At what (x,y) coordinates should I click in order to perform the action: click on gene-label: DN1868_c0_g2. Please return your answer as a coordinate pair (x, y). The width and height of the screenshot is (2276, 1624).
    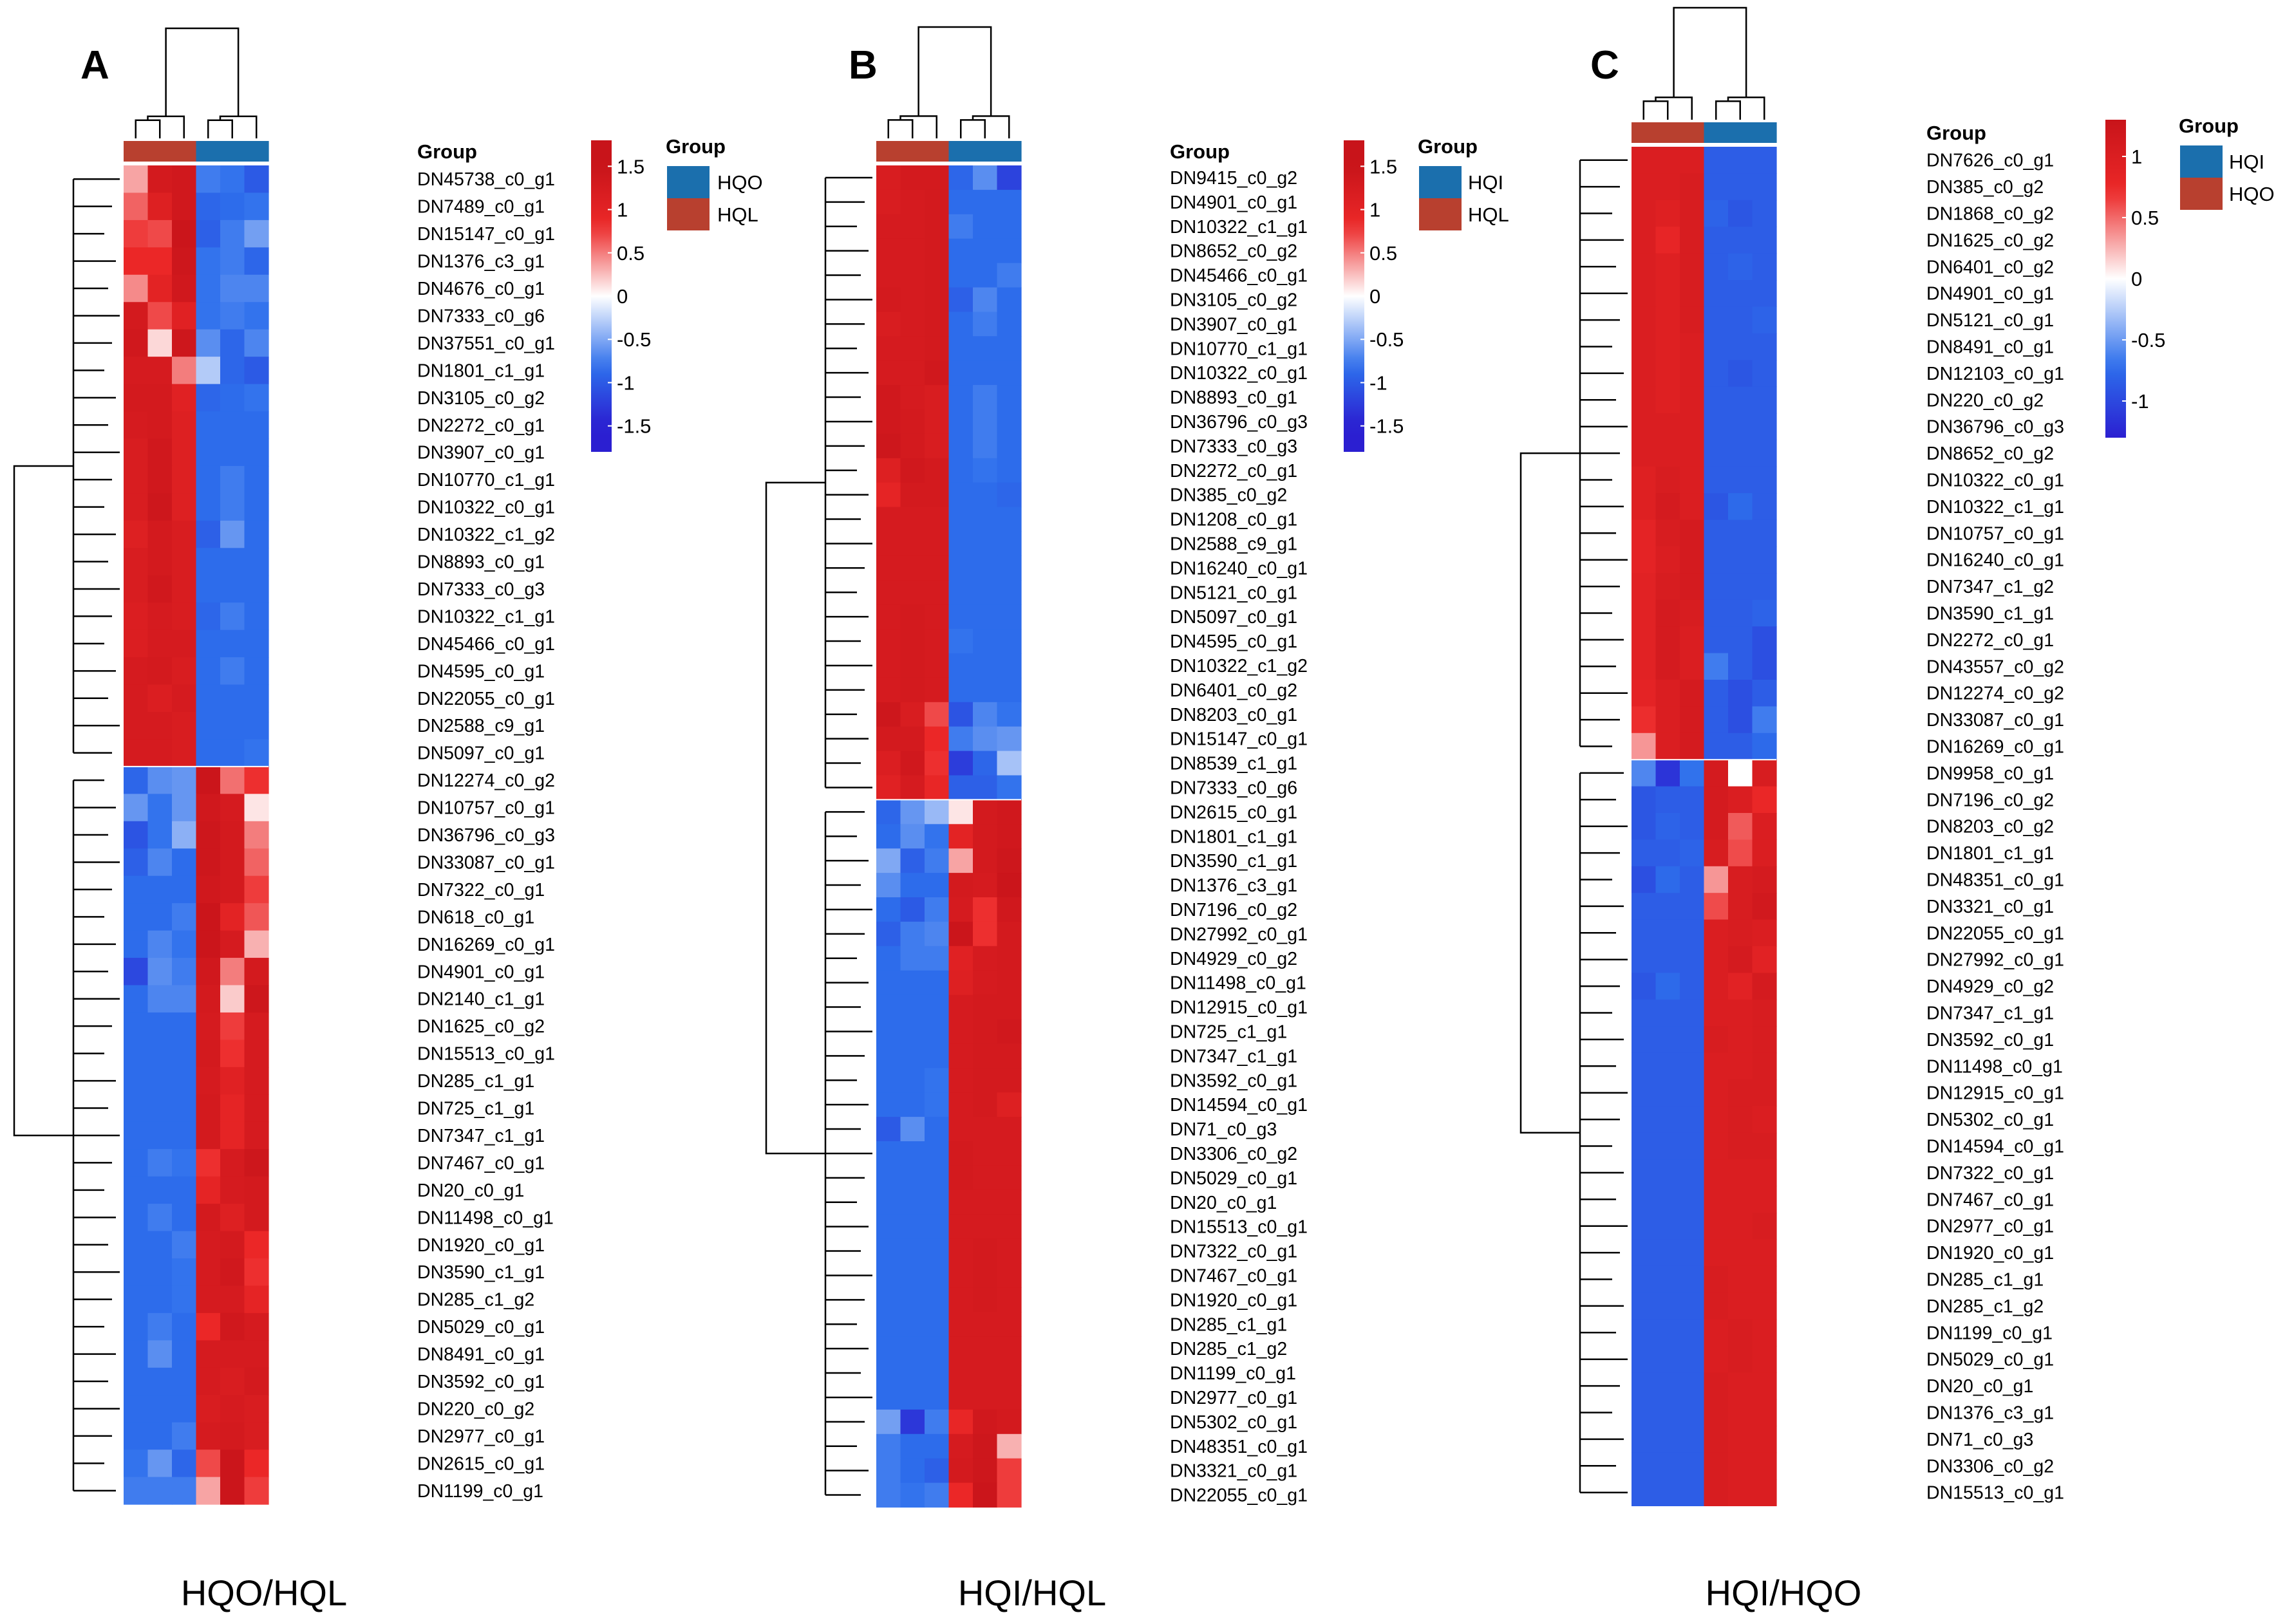
    Looking at the image, I should click on (1990, 214).